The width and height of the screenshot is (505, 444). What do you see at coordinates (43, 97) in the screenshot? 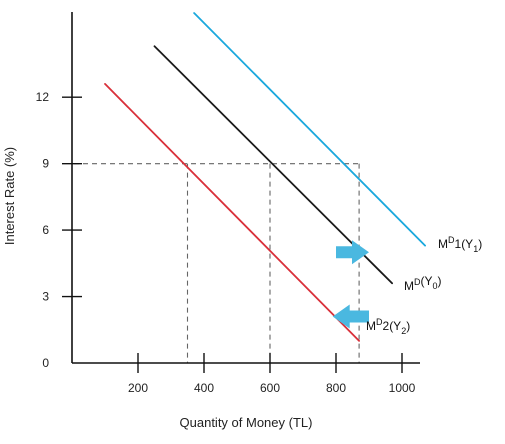
I see `y-tick-label: 12` at bounding box center [43, 97].